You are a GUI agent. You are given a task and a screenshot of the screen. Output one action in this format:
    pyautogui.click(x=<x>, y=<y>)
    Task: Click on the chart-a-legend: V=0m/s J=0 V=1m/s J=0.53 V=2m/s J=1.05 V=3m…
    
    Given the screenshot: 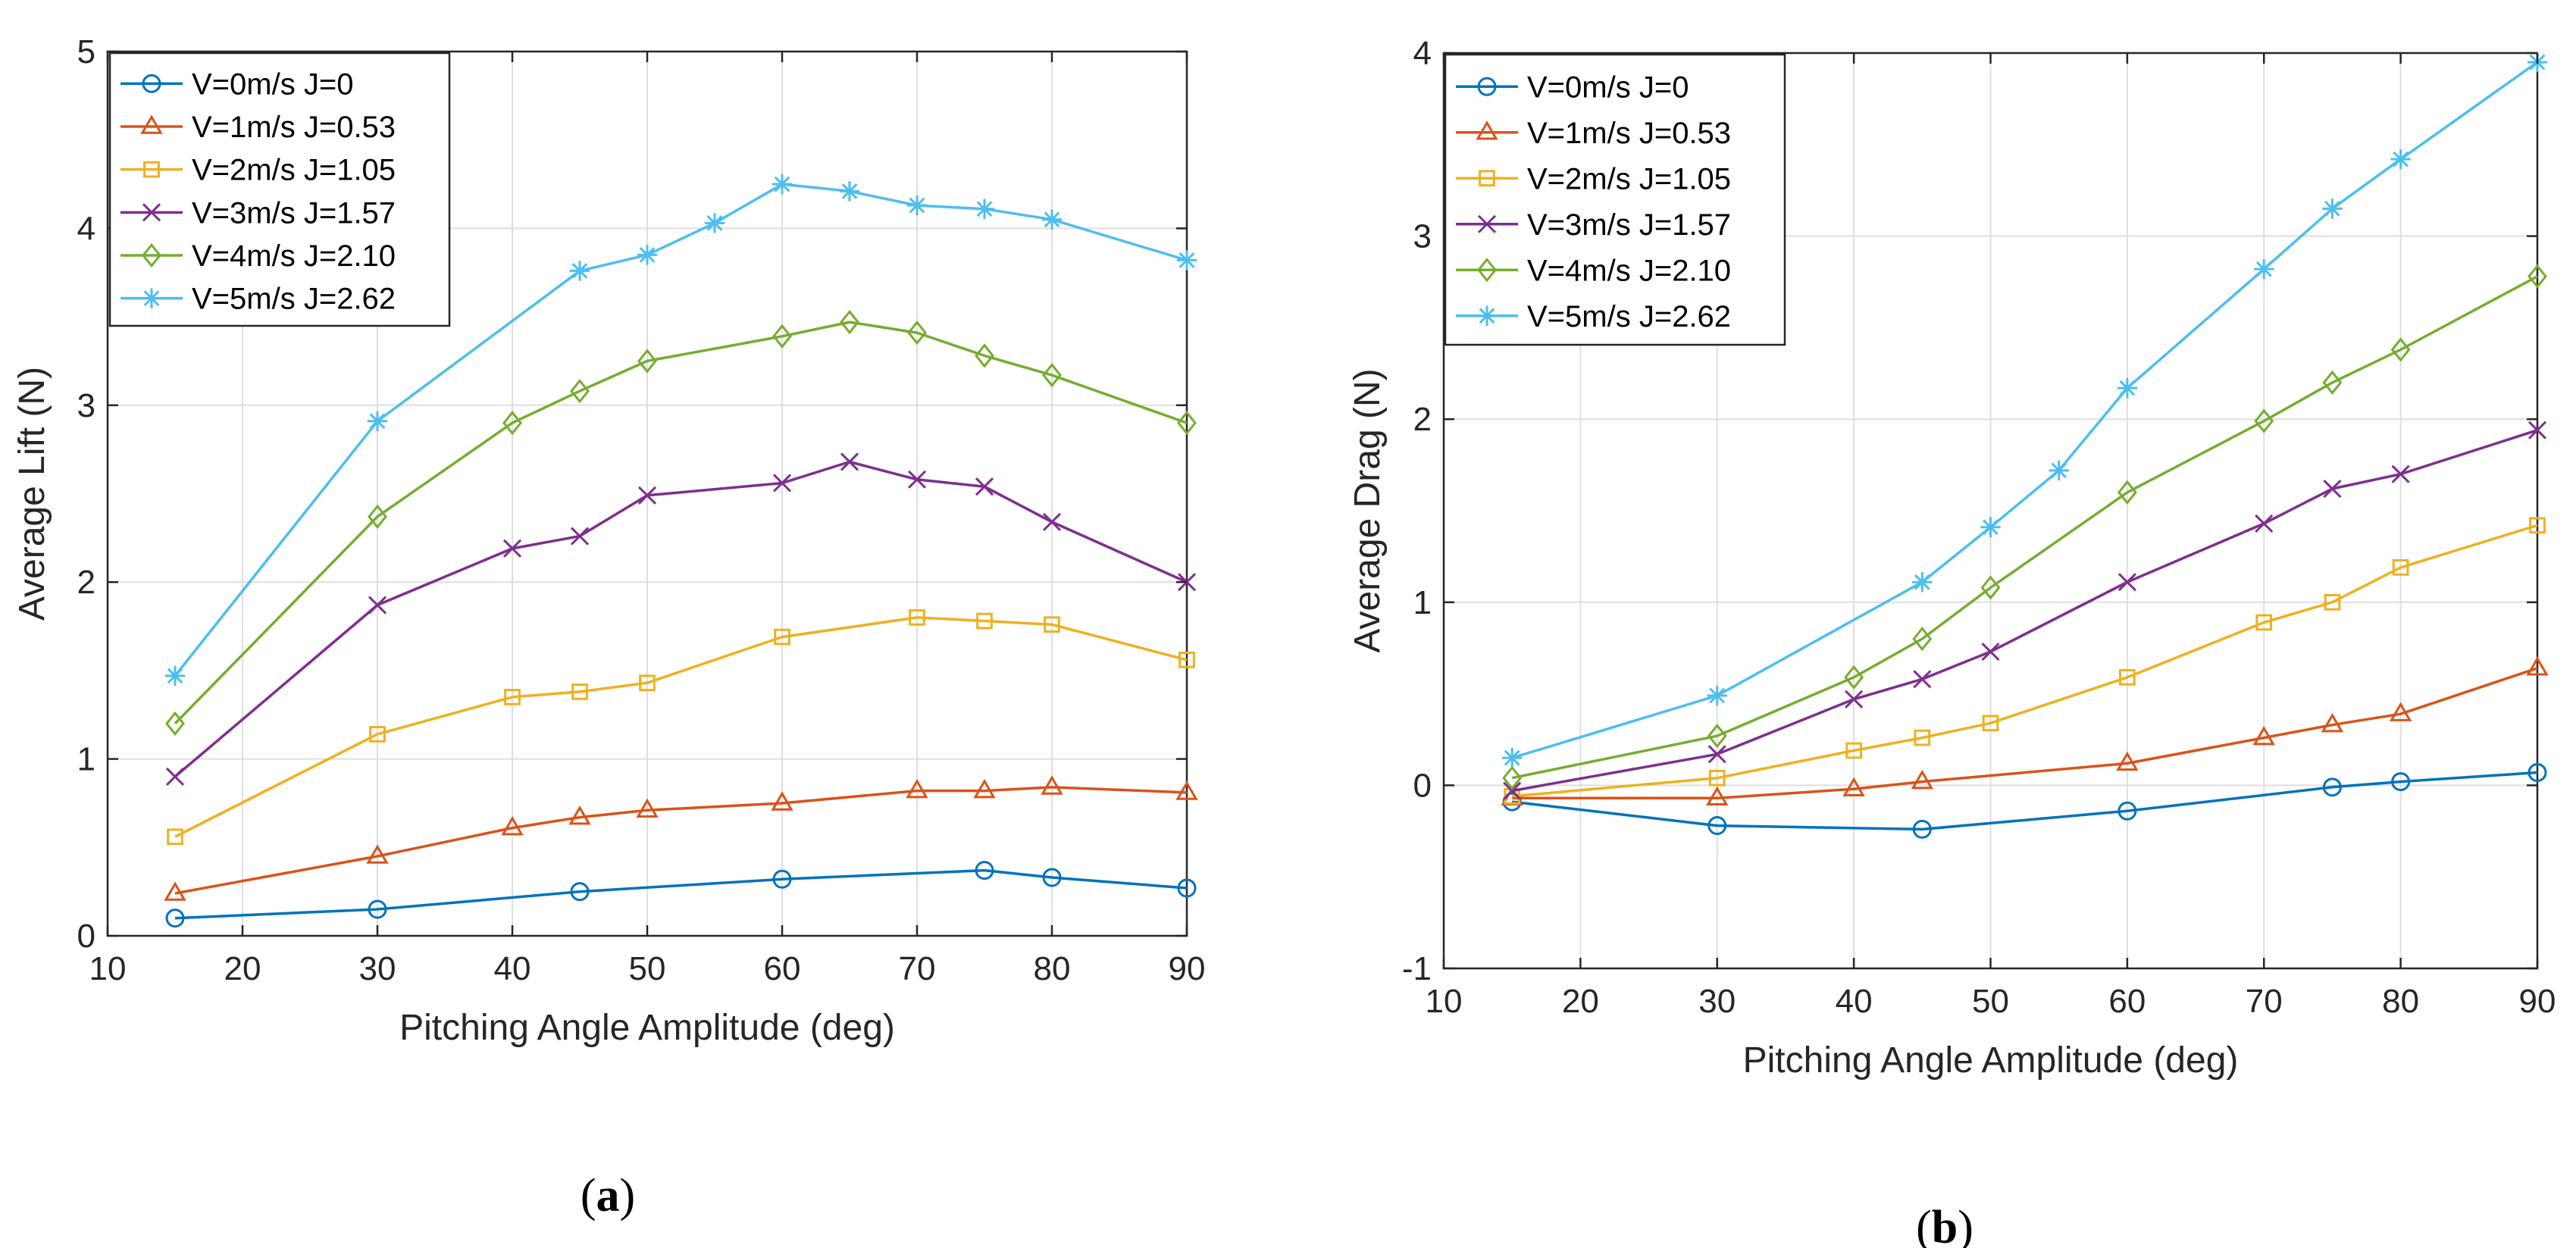 What is the action you would take?
    pyautogui.click(x=279, y=189)
    